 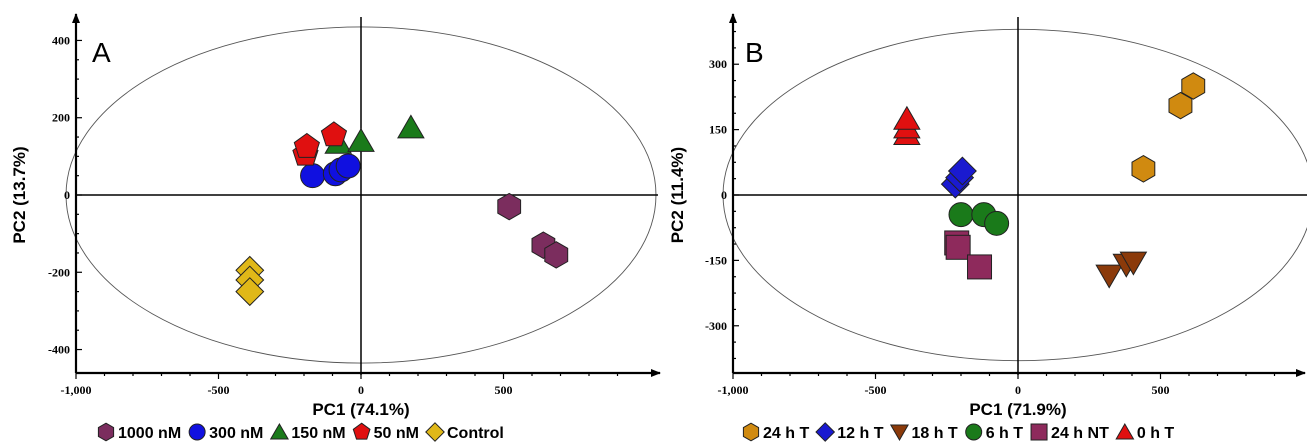 What do you see at coordinates (149, 433) in the screenshot?
I see `legend-label: 1000 nM` at bounding box center [149, 433].